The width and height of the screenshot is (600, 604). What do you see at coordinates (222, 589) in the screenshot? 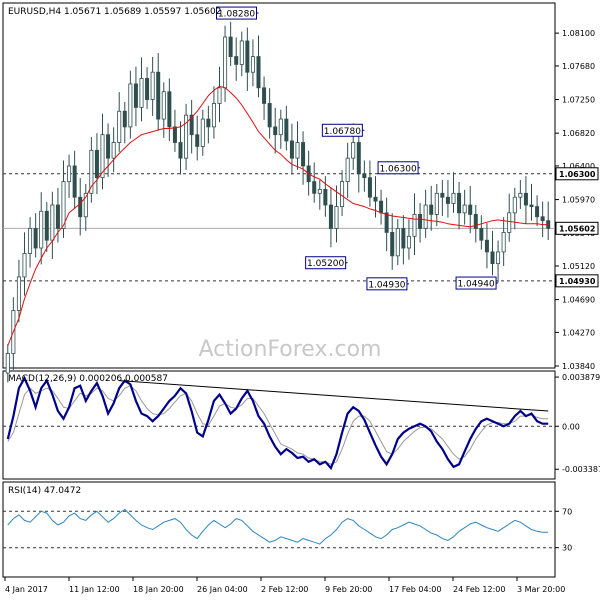
I see `xtick-label: 26 Jan 04:00` at bounding box center [222, 589].